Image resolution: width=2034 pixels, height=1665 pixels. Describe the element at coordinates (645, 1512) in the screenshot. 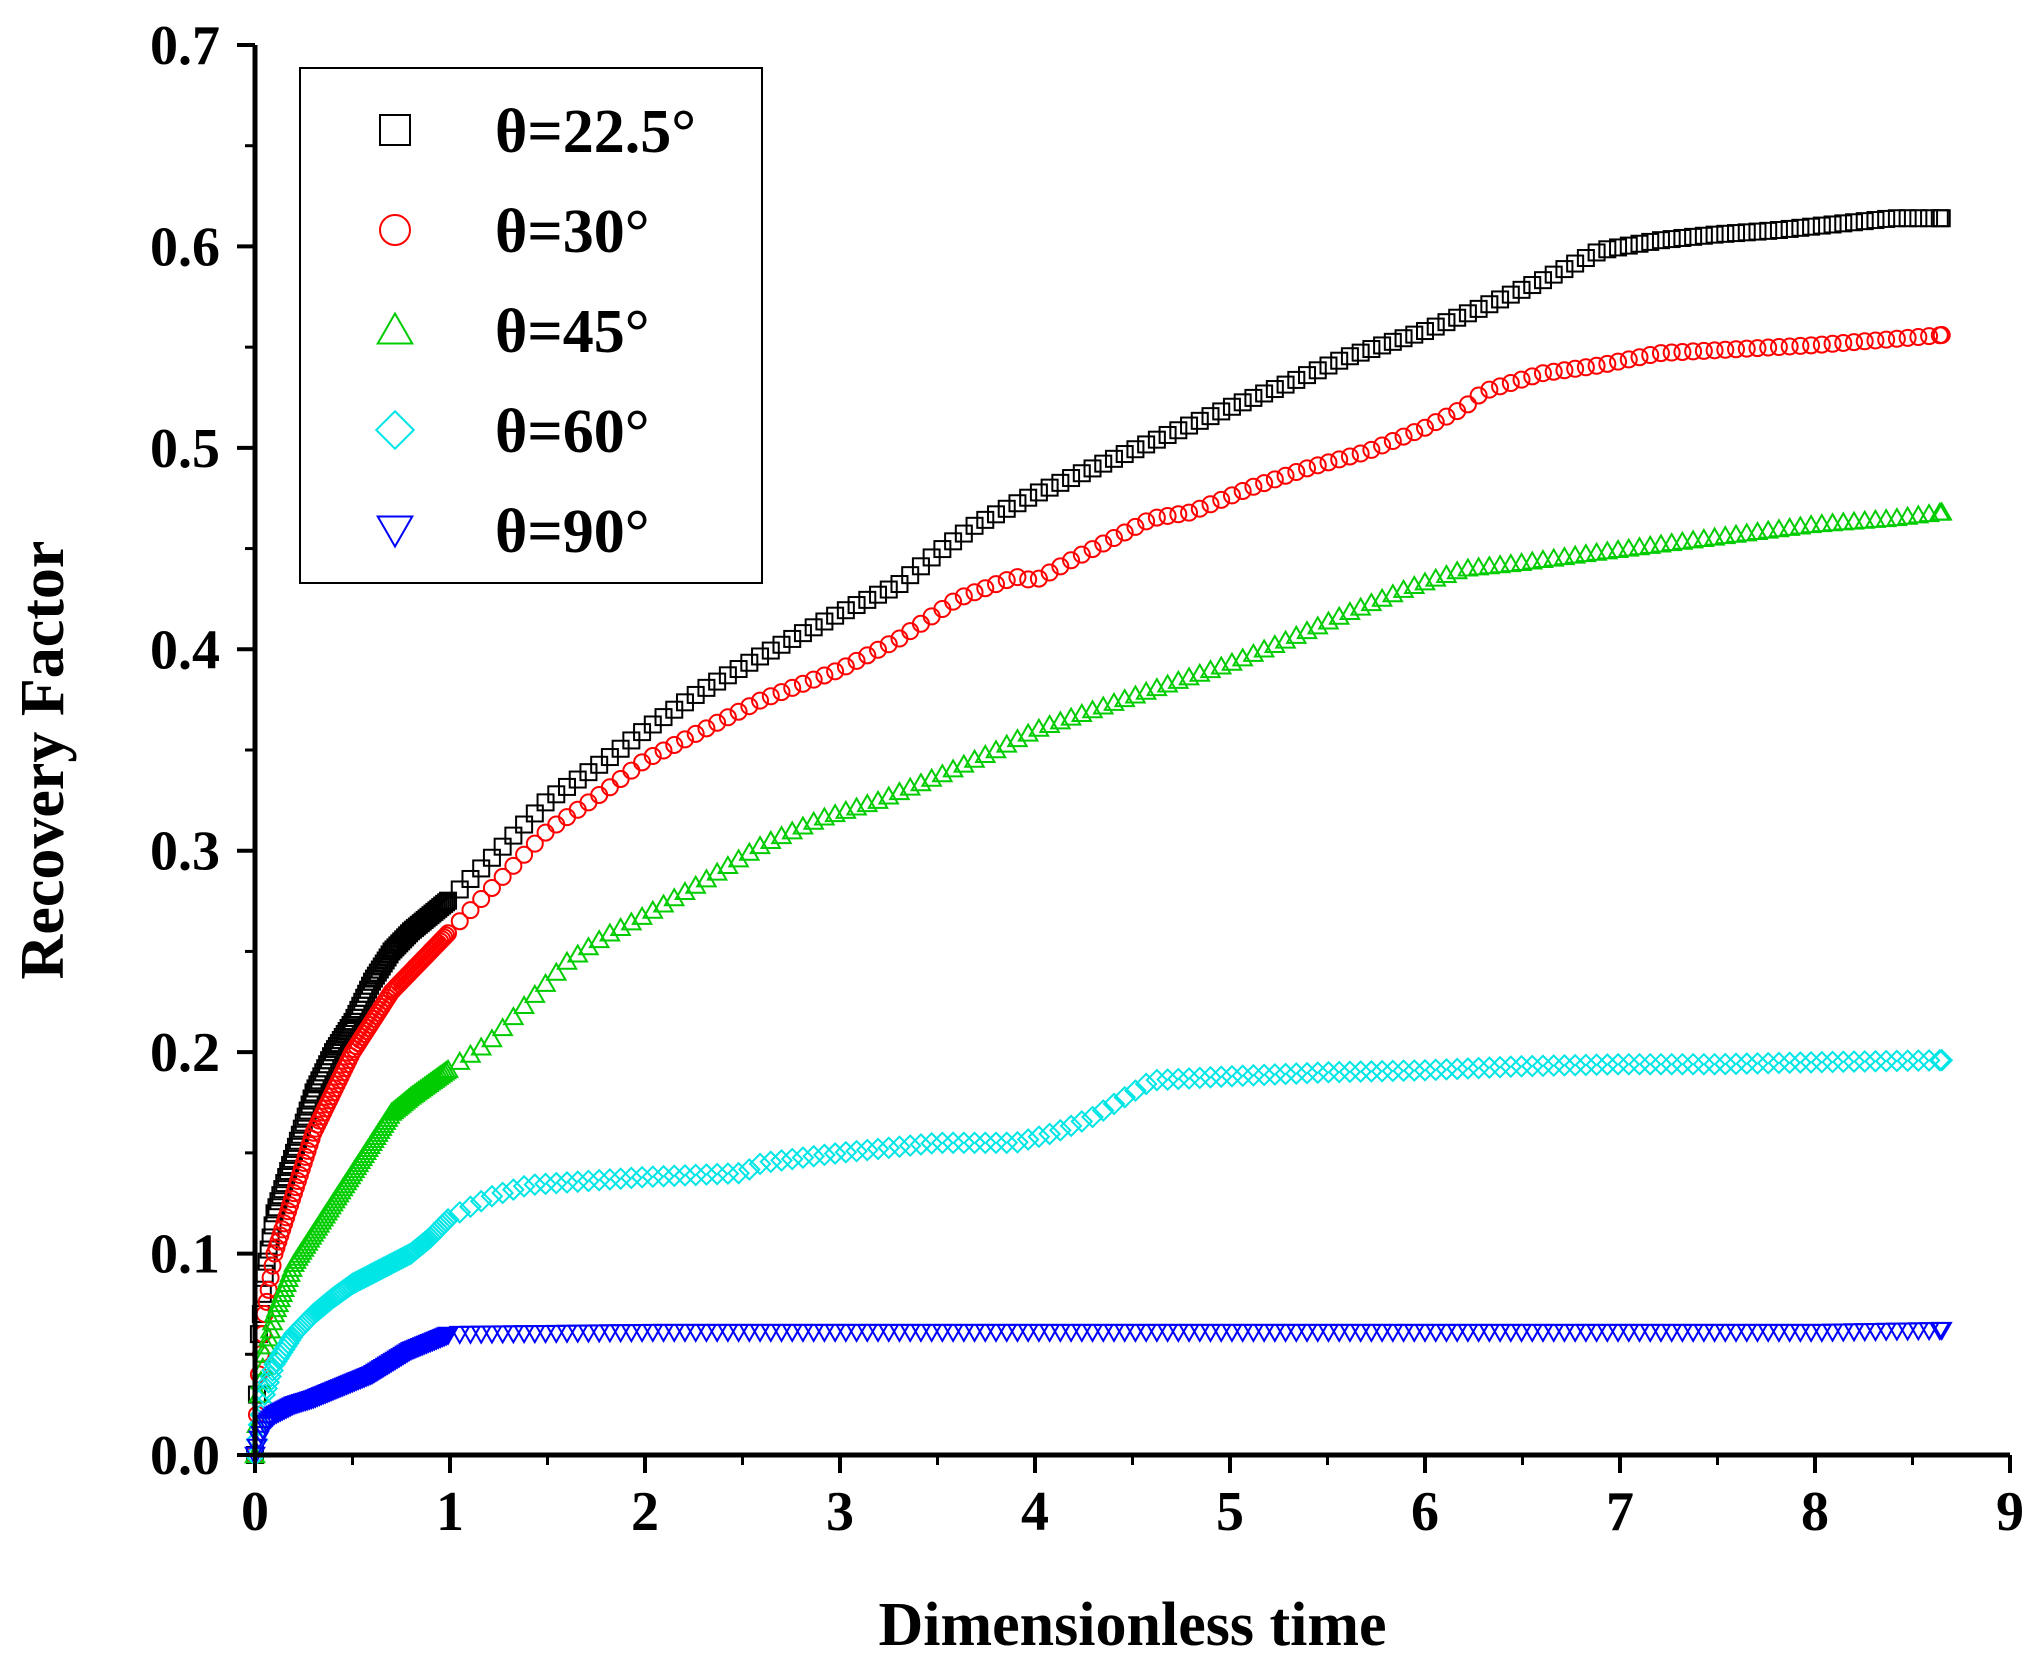

I see `x-tick-label: 2` at that location.